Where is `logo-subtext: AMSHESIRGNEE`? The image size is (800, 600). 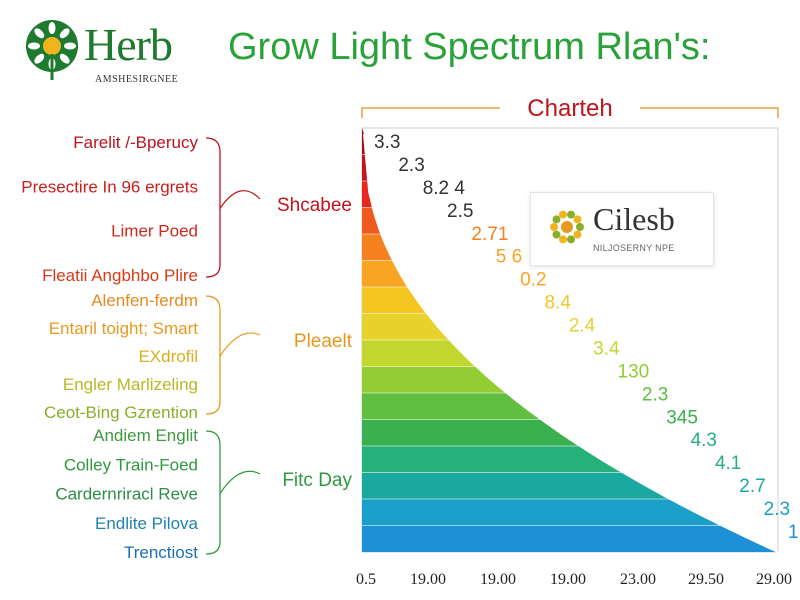
logo-subtext: AMSHESIRGNEE is located at coordinates (137, 79).